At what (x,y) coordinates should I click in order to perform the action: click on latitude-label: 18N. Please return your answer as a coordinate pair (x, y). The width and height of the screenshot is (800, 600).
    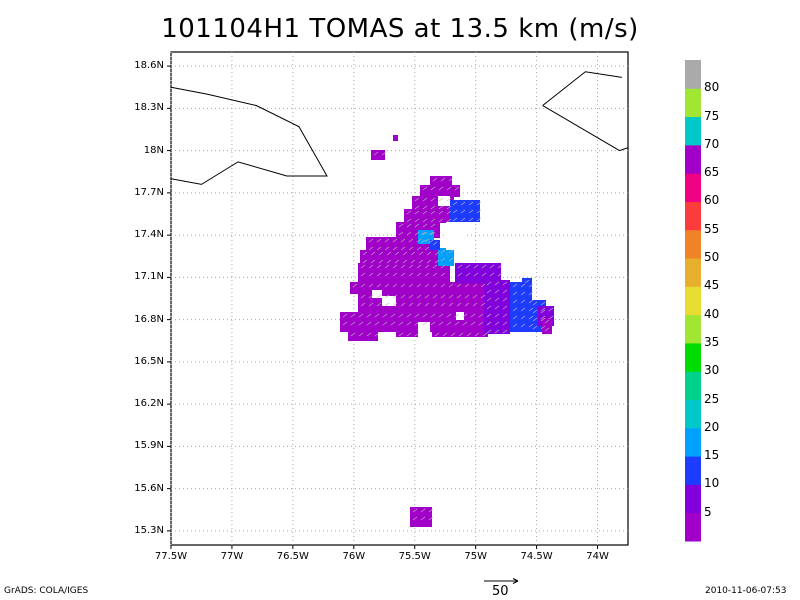
    Looking at the image, I should click on (153, 150).